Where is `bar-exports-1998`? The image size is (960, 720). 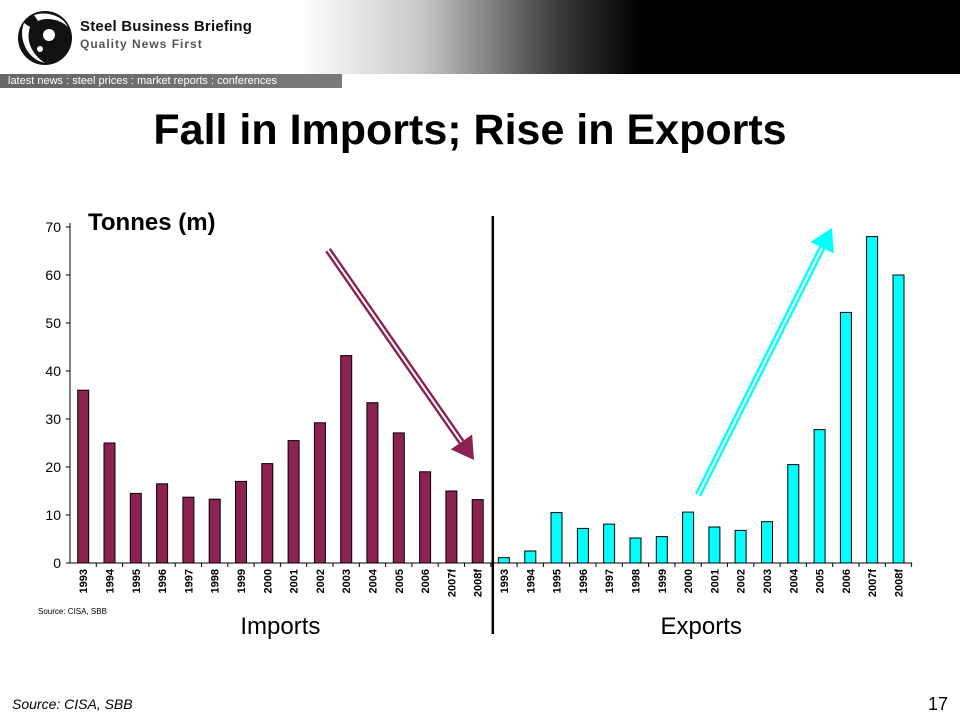 bar-exports-1998 is located at coordinates (635, 550).